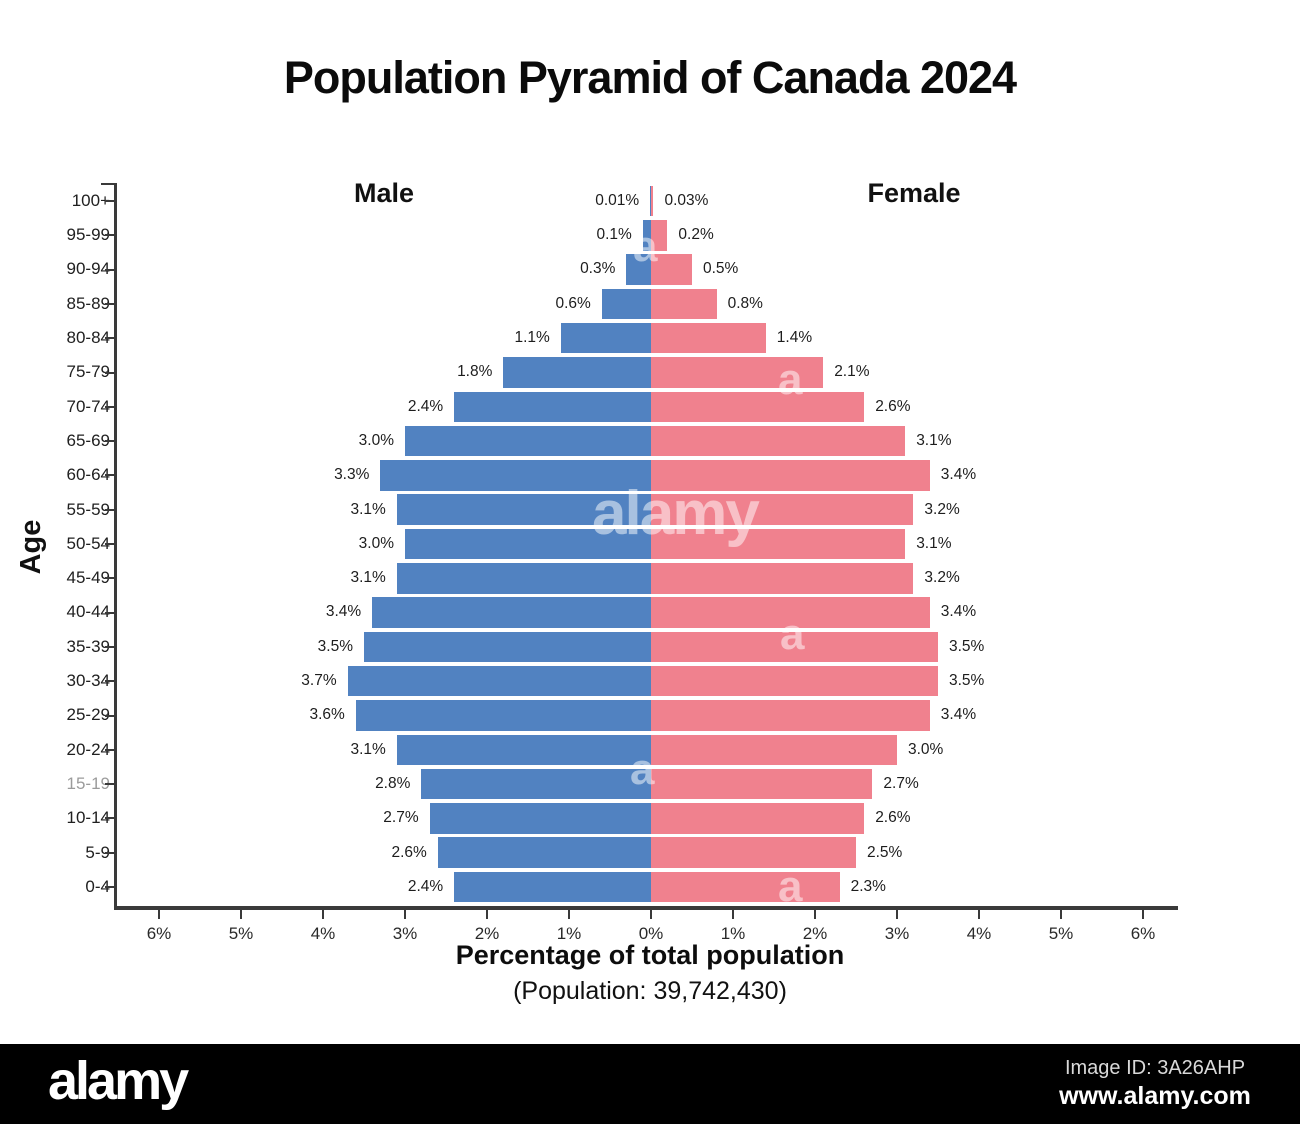 This screenshot has height=1124, width=1300. Describe the element at coordinates (88, 783) in the screenshot. I see `age-tick-label: 15-19` at that location.